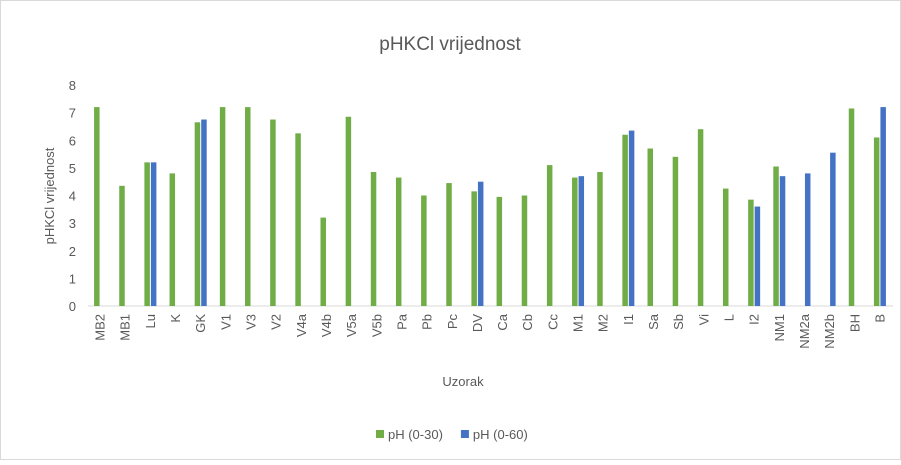  I want to click on legend-label: pH (0-30), so click(415, 434).